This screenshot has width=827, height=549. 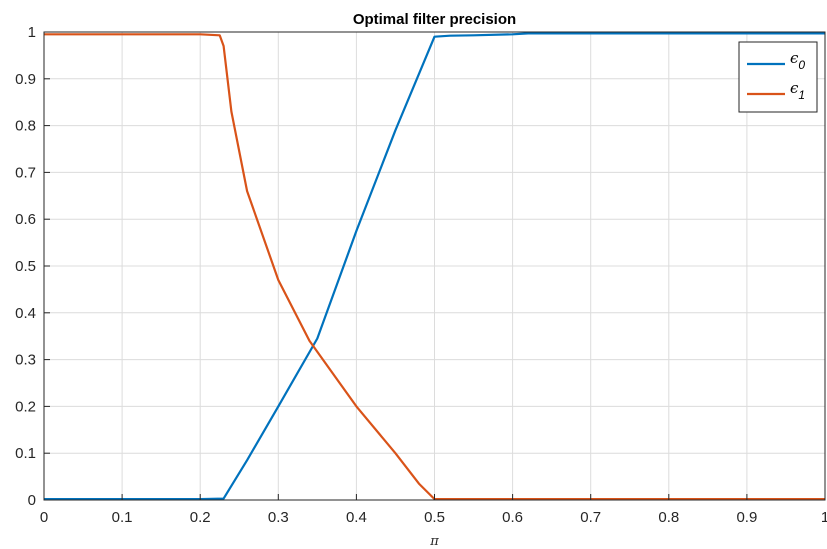 What do you see at coordinates (25, 453) in the screenshot?
I see `y-tick-label: 0.1` at bounding box center [25, 453].